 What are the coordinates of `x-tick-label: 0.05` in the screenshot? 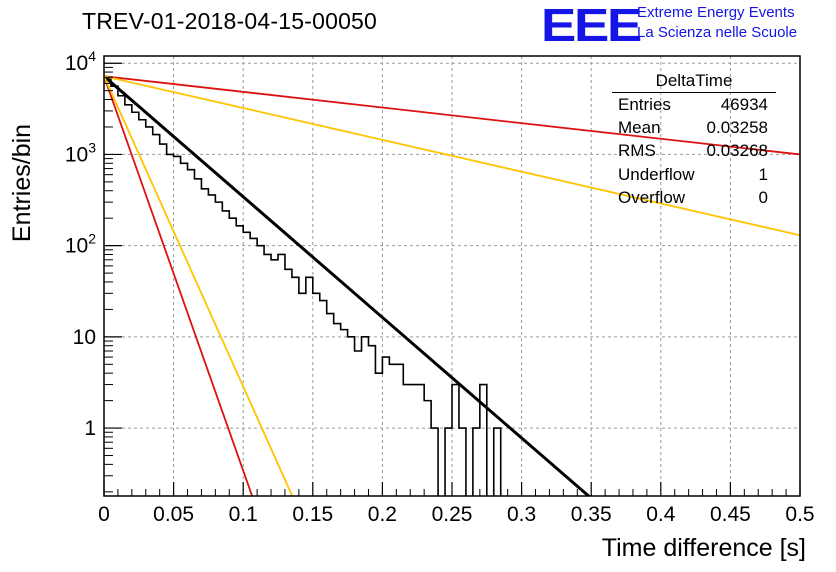 It's located at (173, 514).